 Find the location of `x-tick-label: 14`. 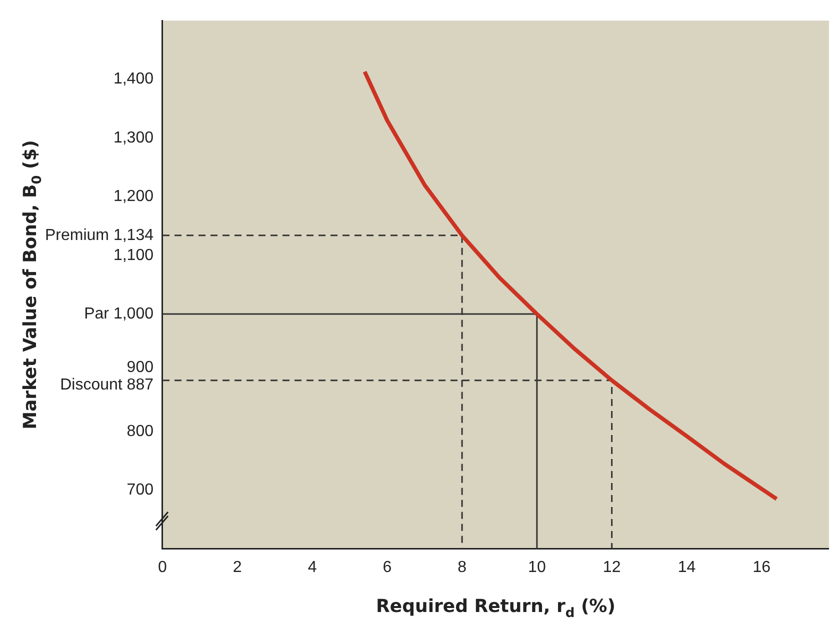

x-tick-label: 14 is located at coordinates (687, 567).